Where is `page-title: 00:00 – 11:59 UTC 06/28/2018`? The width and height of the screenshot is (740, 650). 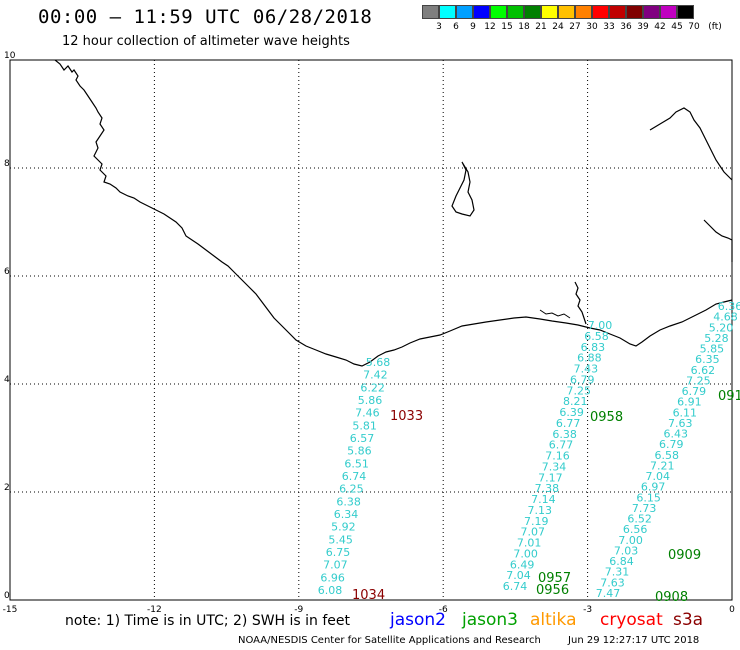 page-title: 00:00 – 11:59 UTC 06/28/2018 is located at coordinates (205, 17).